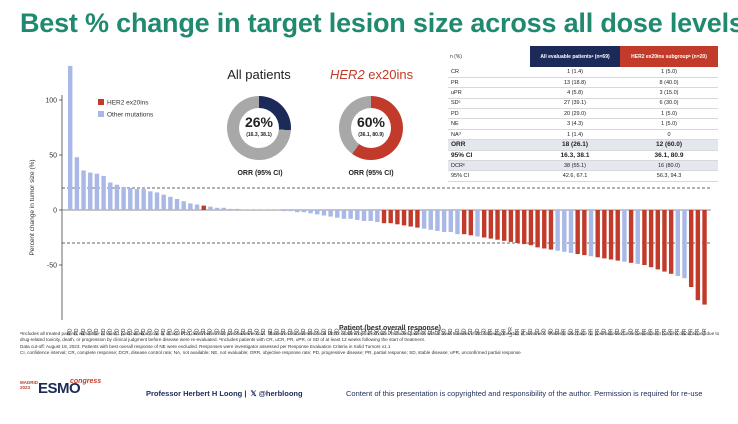 The width and height of the screenshot is (738, 424). I want to click on table-row: NAᵈ 1 (1.4) 0, so click(583, 135).